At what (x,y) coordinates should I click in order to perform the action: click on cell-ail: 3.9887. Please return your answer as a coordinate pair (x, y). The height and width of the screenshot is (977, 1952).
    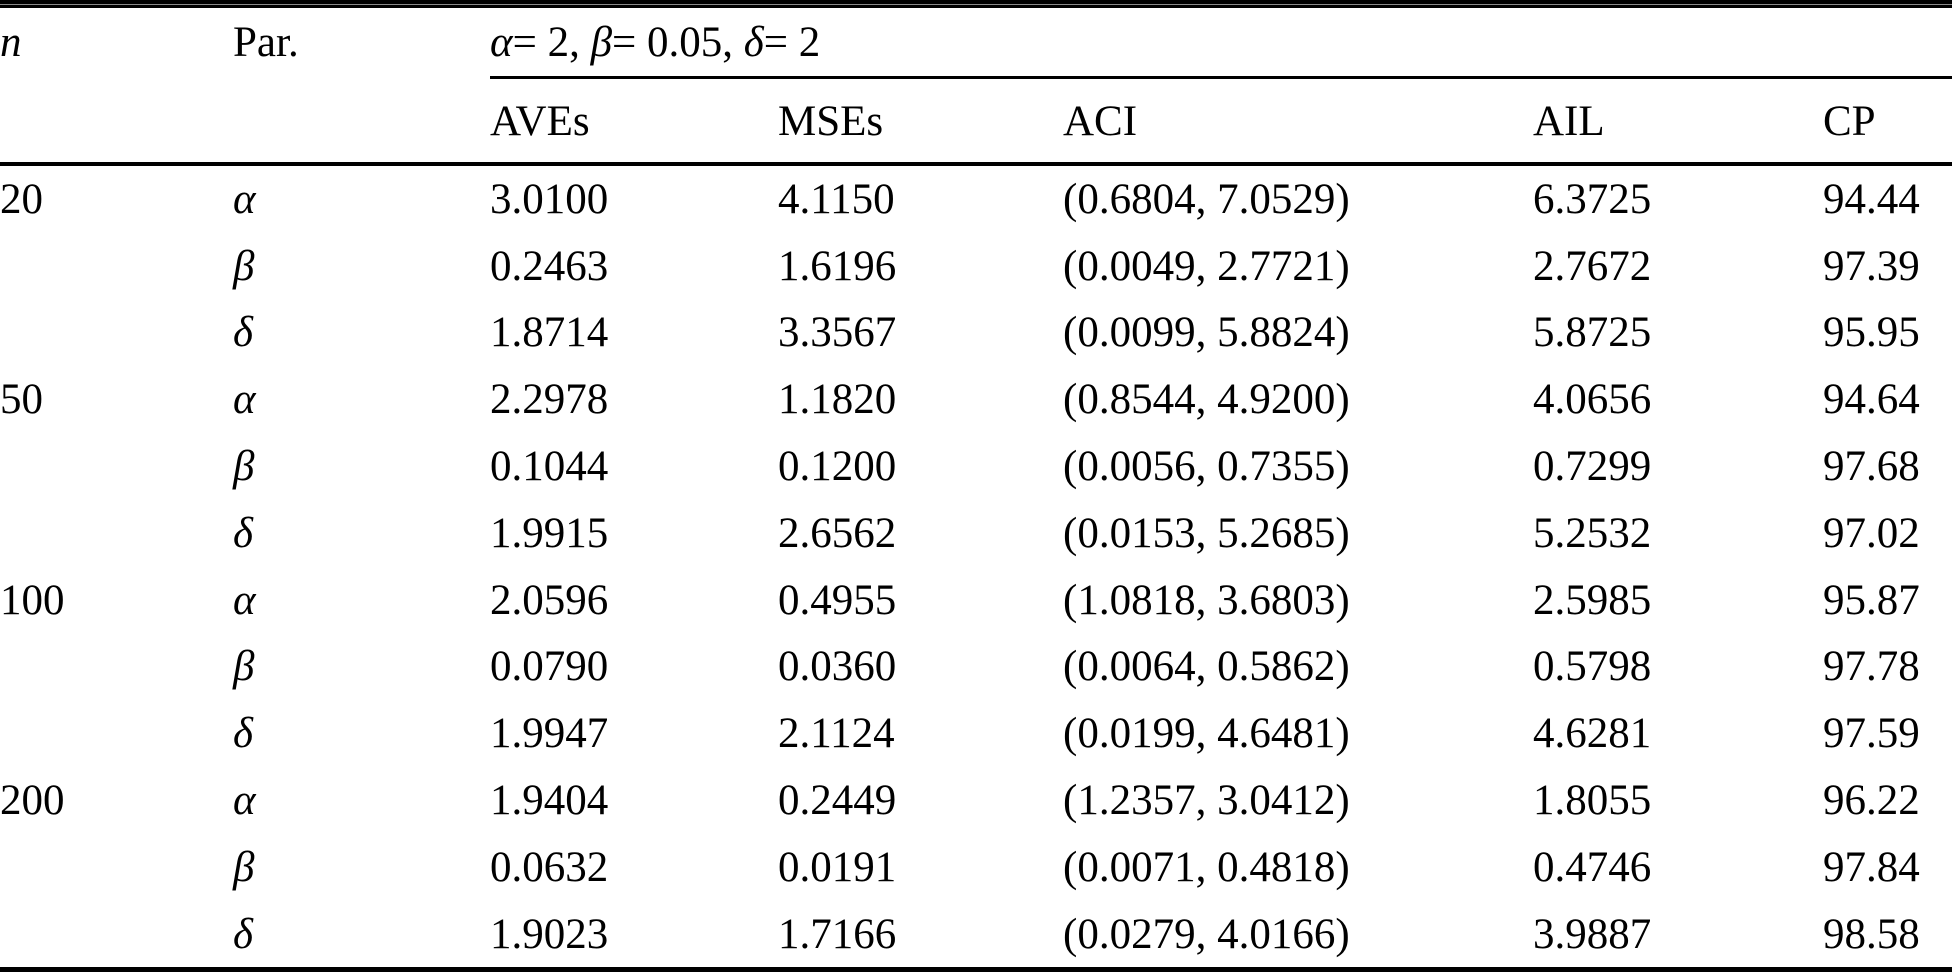
    Looking at the image, I should click on (1592, 934).